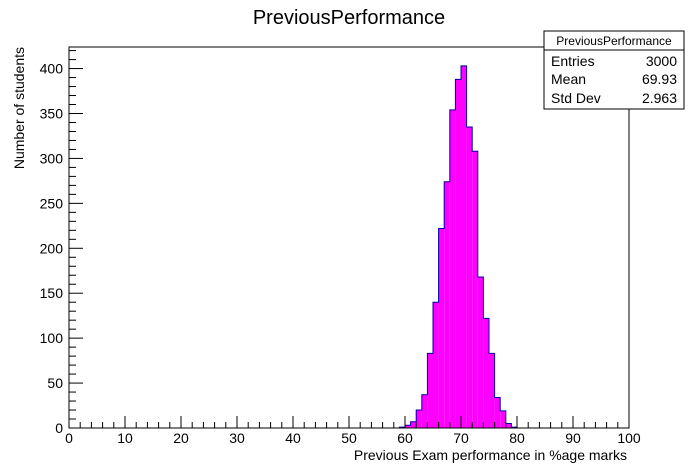  What do you see at coordinates (661, 61) in the screenshot?
I see `stats-entries-value: 3000` at bounding box center [661, 61].